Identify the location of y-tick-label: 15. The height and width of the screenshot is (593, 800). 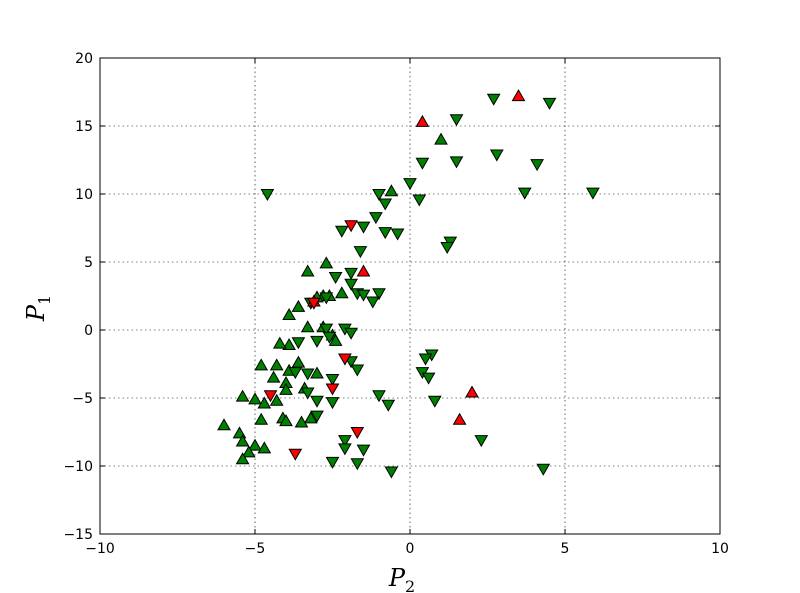
(84, 127).